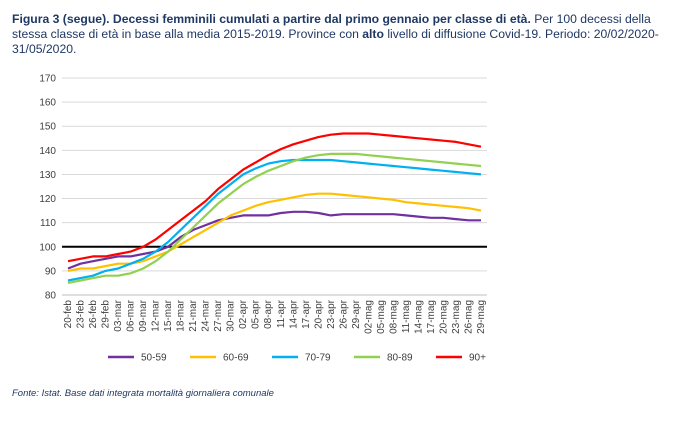 The width and height of the screenshot is (699, 423). I want to click on y-tick-label: 160, so click(47, 103).